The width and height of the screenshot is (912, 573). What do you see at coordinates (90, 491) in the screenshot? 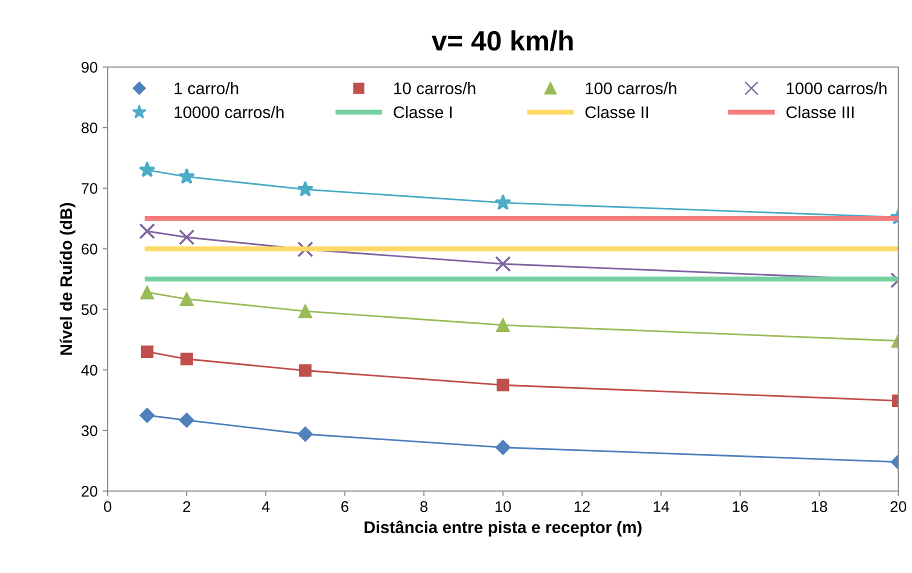
I see `y-tick-label: 20` at bounding box center [90, 491].